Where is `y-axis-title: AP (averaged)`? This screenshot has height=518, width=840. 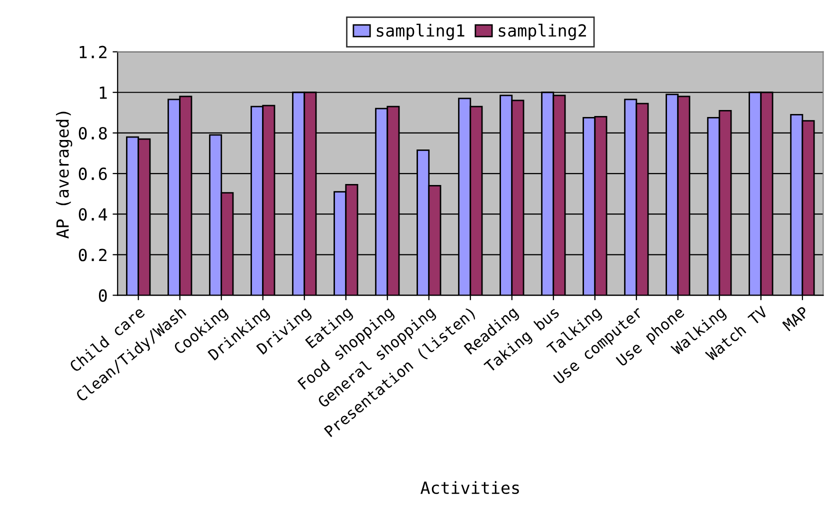 y-axis-title: AP (averaged) is located at coordinates (64, 175).